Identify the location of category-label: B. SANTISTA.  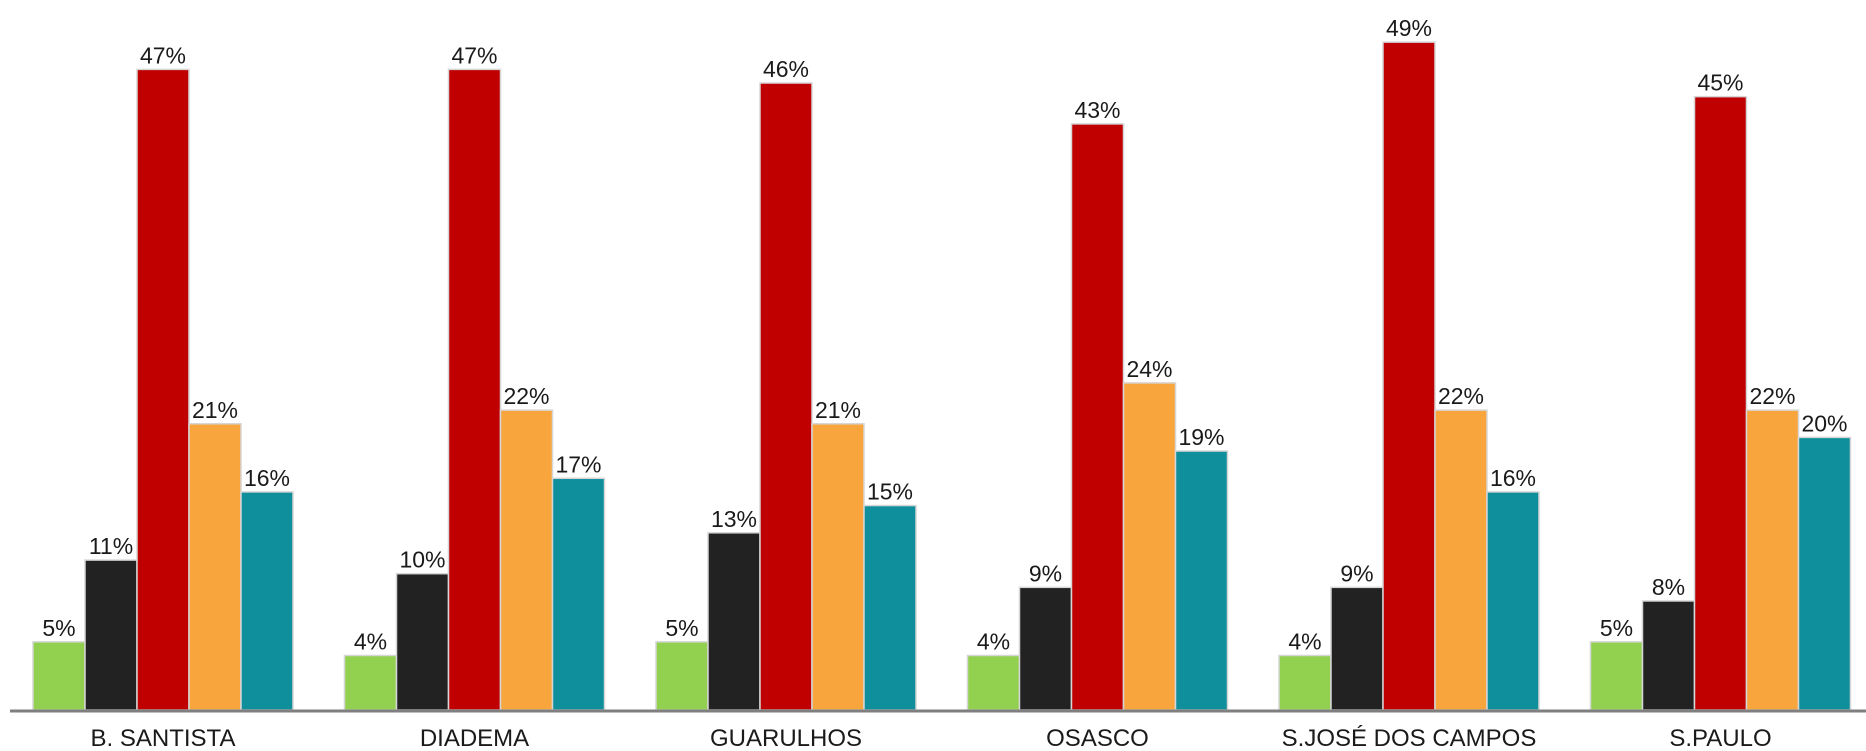
(163, 738).